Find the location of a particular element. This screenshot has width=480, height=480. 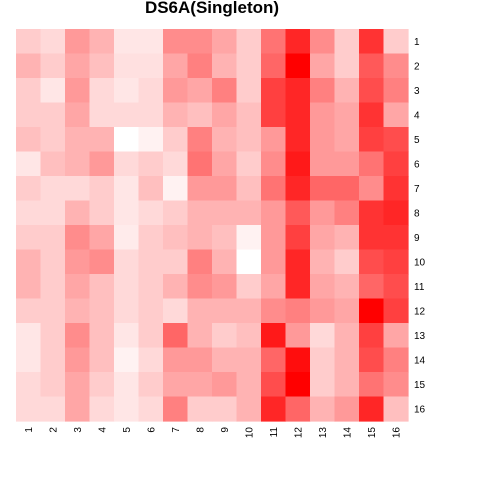

y-tick-label: 15 is located at coordinates (420, 385).